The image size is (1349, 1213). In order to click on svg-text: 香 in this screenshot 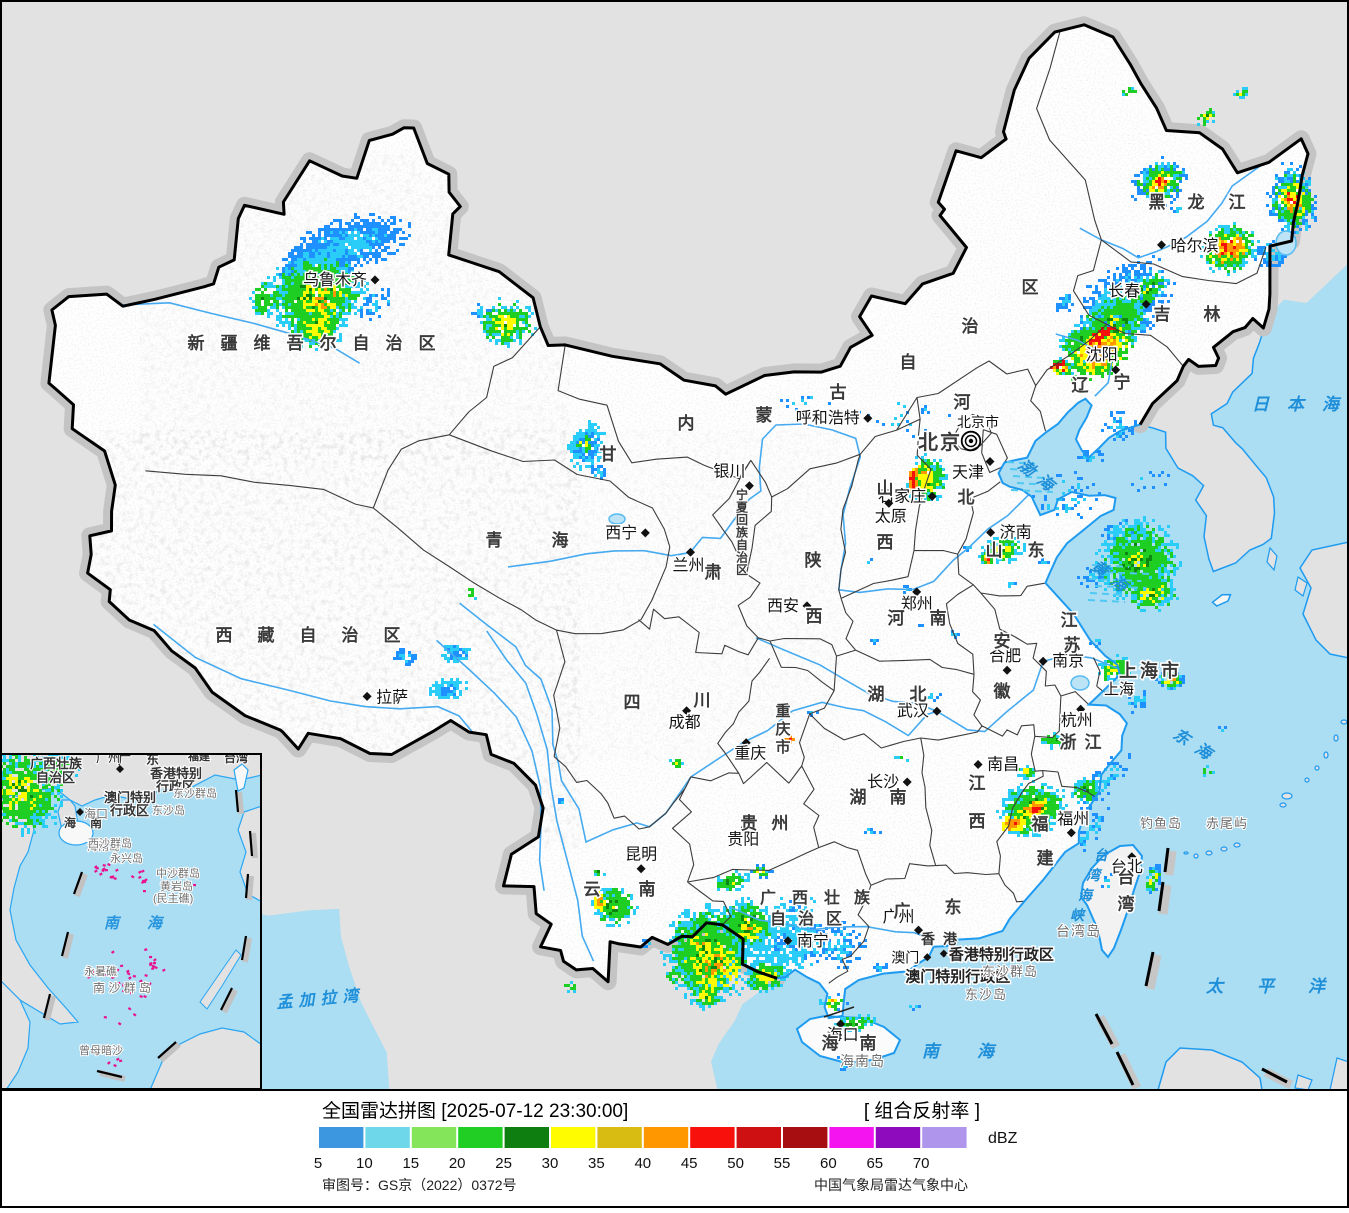, I will do `click(928, 939)`.